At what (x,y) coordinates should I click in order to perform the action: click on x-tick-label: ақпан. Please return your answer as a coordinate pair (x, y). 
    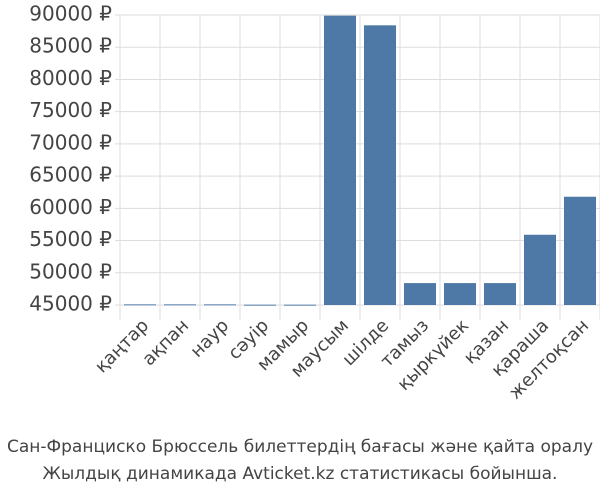
    Looking at the image, I should click on (165, 342).